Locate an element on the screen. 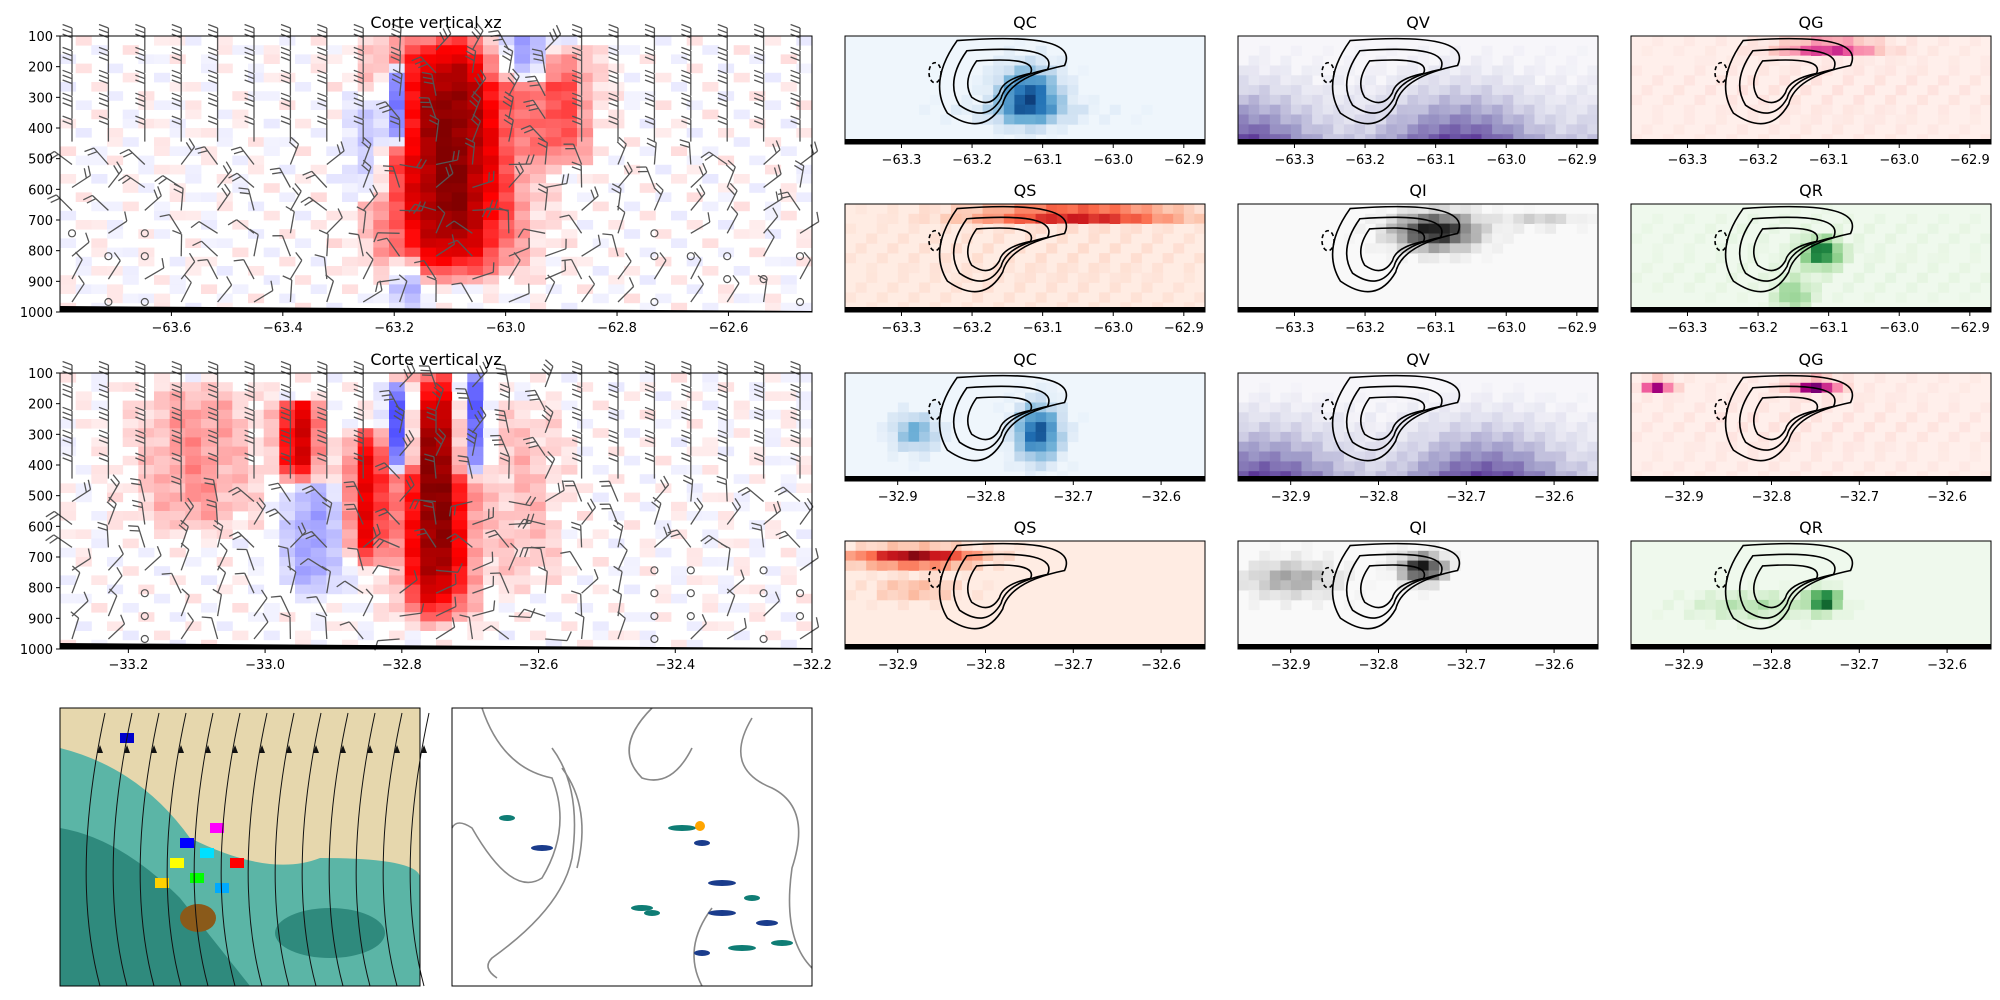 This screenshot has height=1000, width=2000. xz-main-heatmap is located at coordinates (436, 174).